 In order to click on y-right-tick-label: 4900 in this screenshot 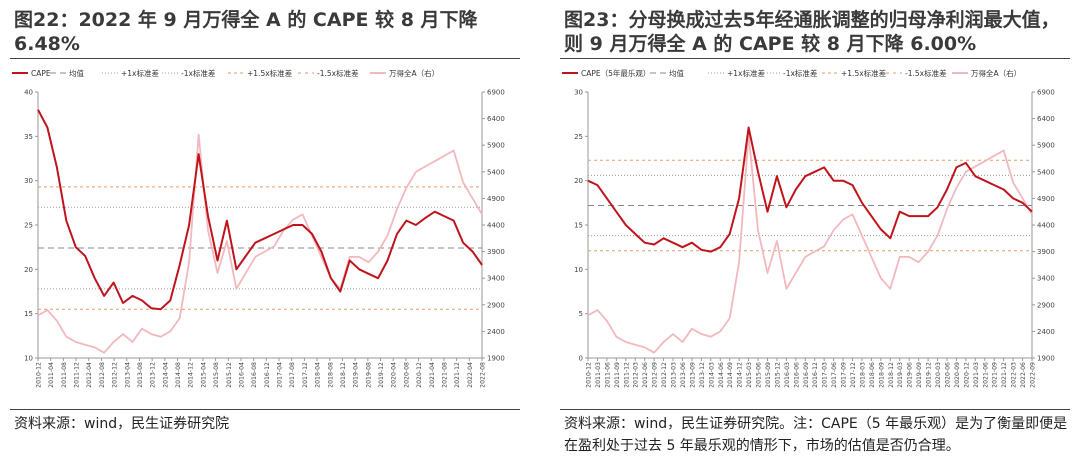, I will do `click(1046, 199)`.